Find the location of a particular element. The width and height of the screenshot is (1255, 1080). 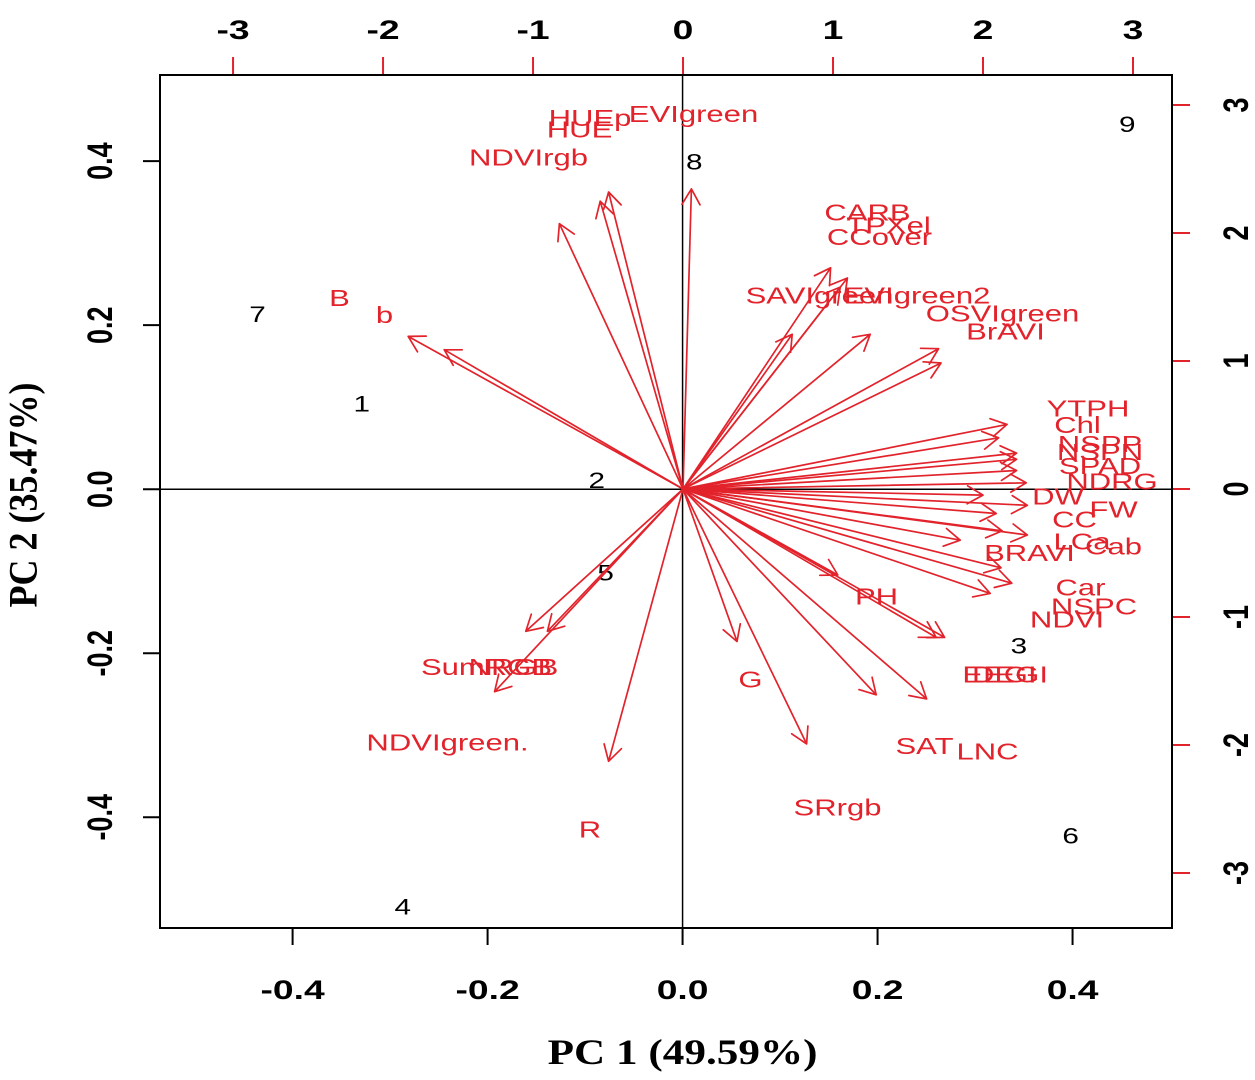

loading-arrow-5-b is located at coordinates (545, 412).